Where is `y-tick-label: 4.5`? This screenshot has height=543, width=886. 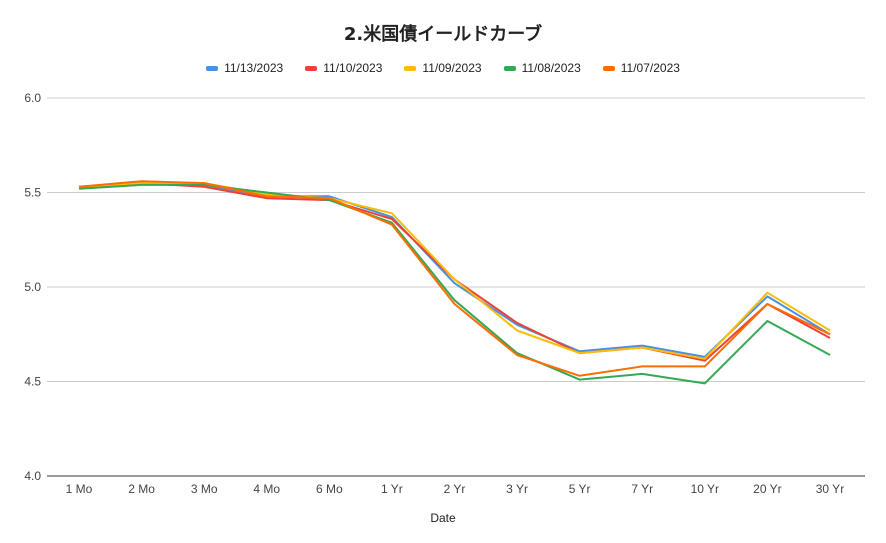
y-tick-label: 4.5 is located at coordinates (32, 382).